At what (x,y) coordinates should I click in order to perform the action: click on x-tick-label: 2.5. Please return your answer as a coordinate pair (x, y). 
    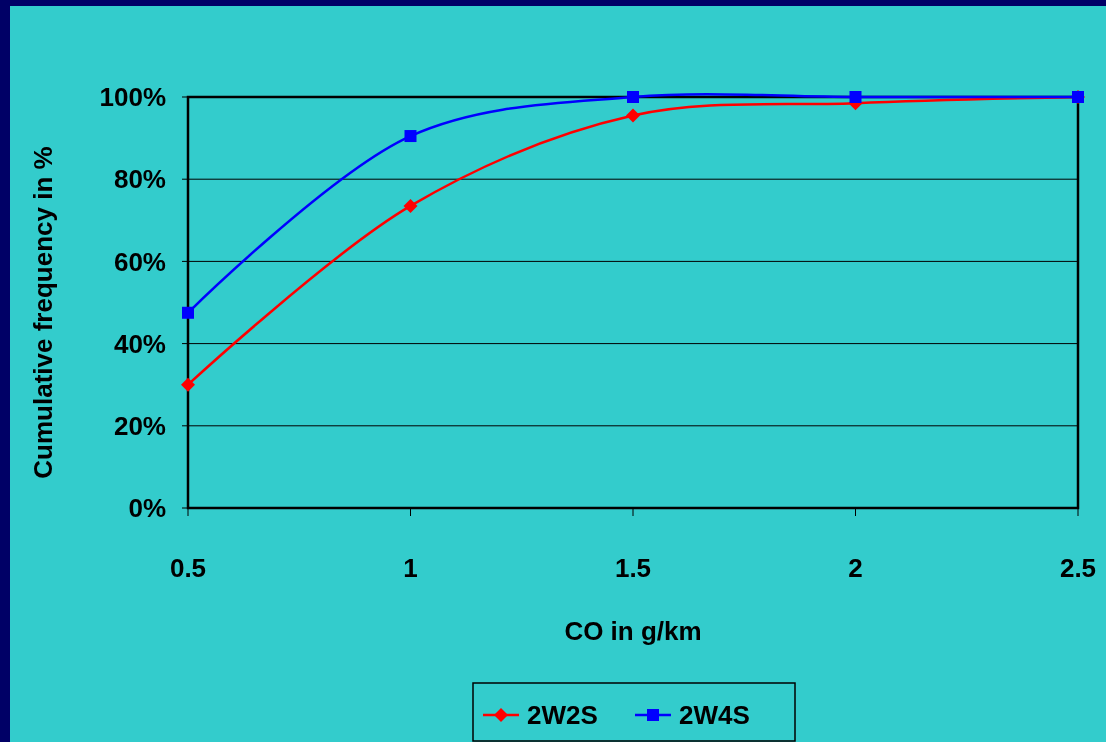
    Looking at the image, I should click on (1078, 568).